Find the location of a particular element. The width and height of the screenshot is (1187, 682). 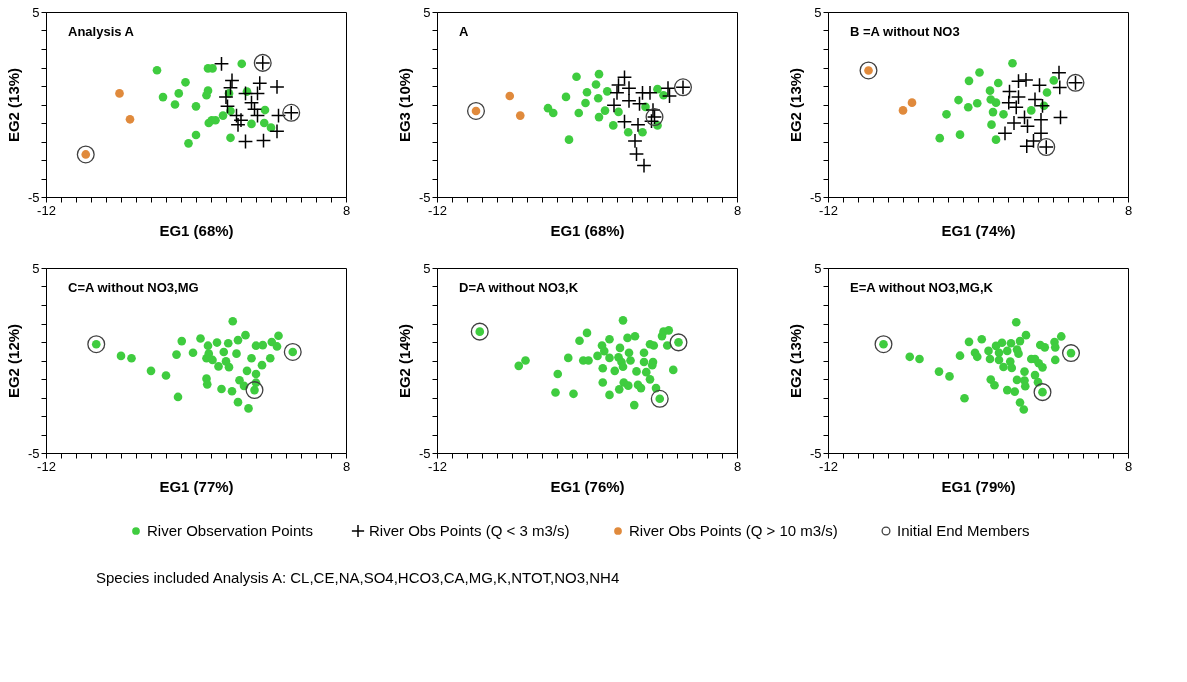

legend-label: River Observation Points is located at coordinates (230, 530).